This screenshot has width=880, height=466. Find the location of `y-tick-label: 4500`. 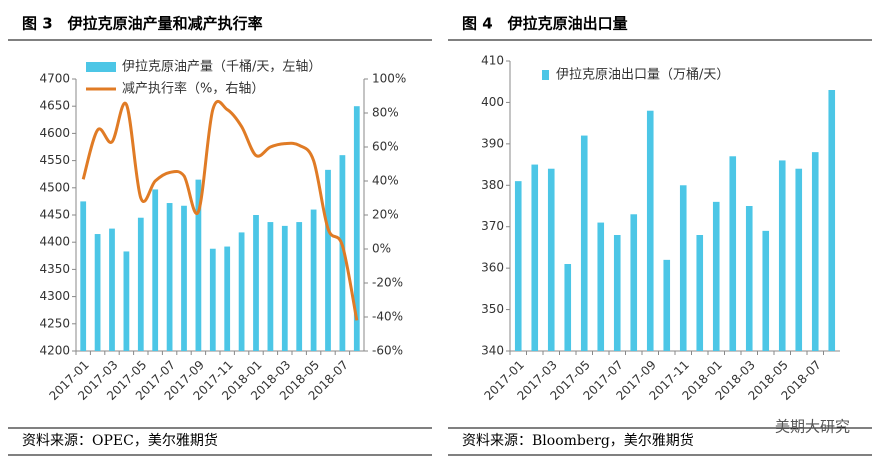

y-tick-label: 4500 is located at coordinates (54, 187).